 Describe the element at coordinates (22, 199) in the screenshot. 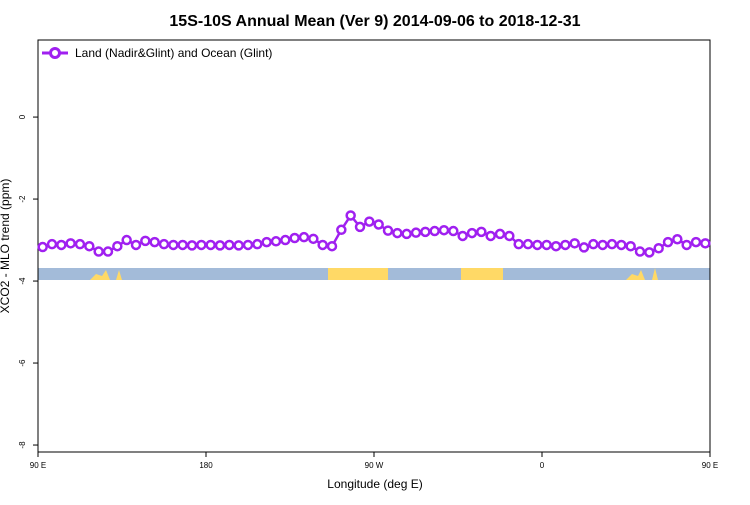

I see `y-tick-label: -2` at that location.